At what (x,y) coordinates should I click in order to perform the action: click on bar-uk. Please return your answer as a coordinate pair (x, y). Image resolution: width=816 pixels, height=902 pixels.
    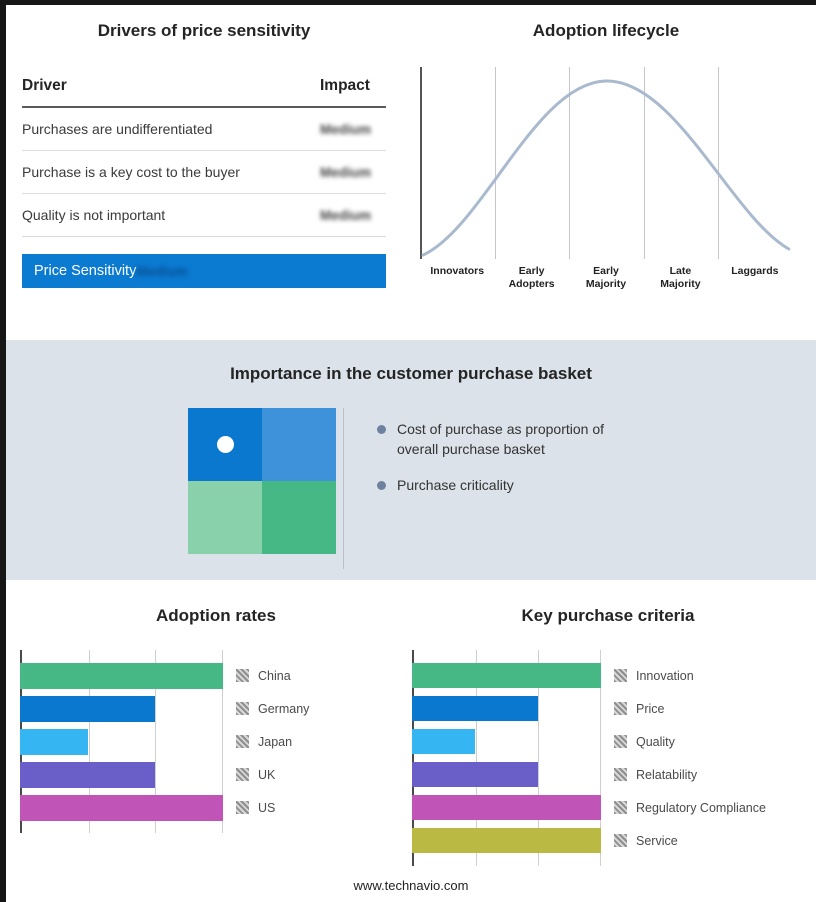
    Looking at the image, I should click on (88, 774).